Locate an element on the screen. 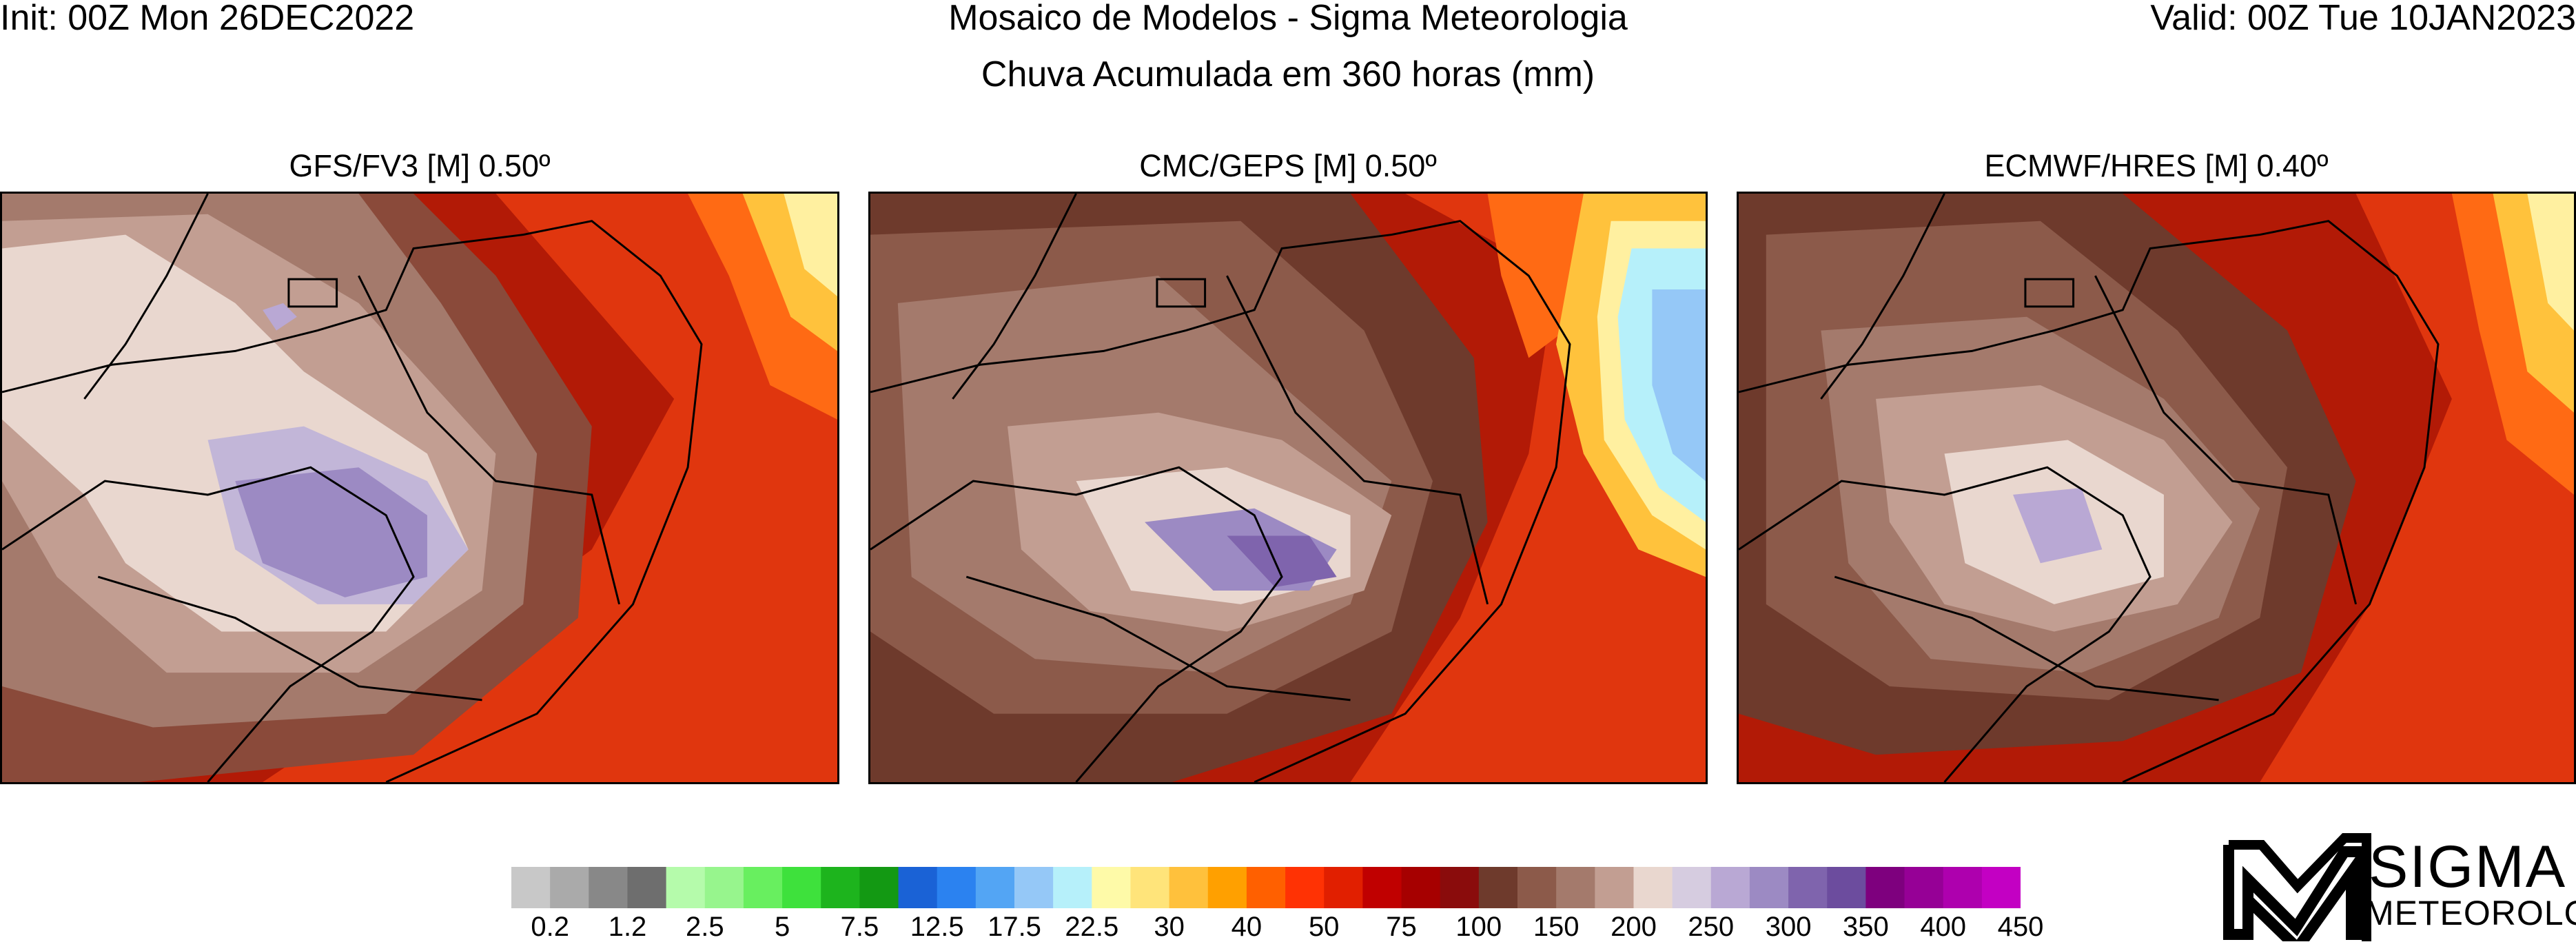 This screenshot has width=2576, height=942. colorbar-tick-label: 30 is located at coordinates (1169, 927).